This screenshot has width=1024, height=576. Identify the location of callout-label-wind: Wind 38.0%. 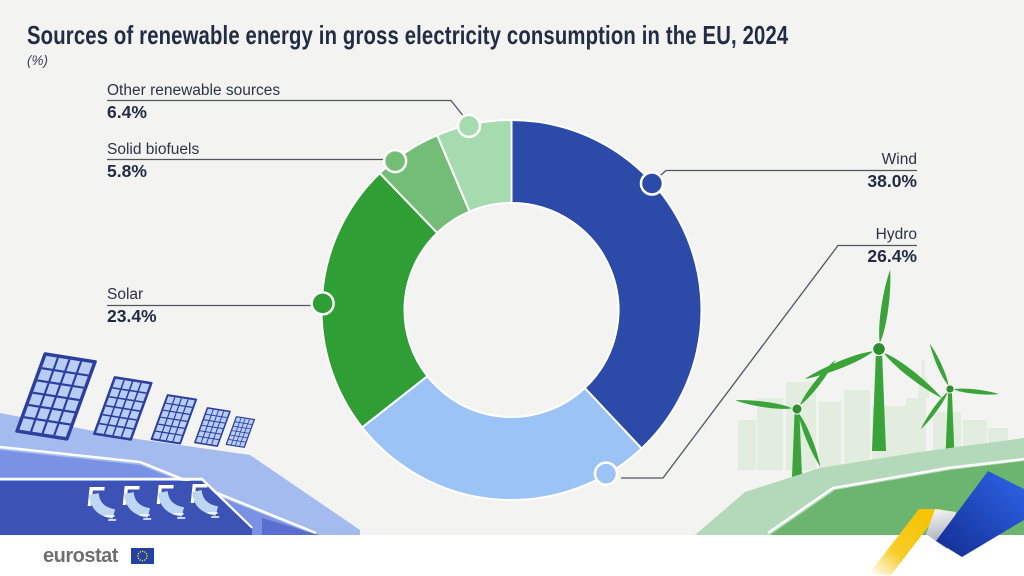
(892, 171).